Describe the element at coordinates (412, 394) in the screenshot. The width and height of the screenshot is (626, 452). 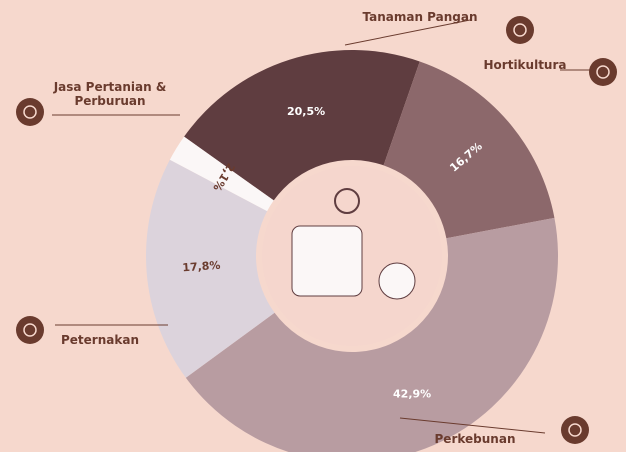
I see `value-label: 42,9%` at that location.